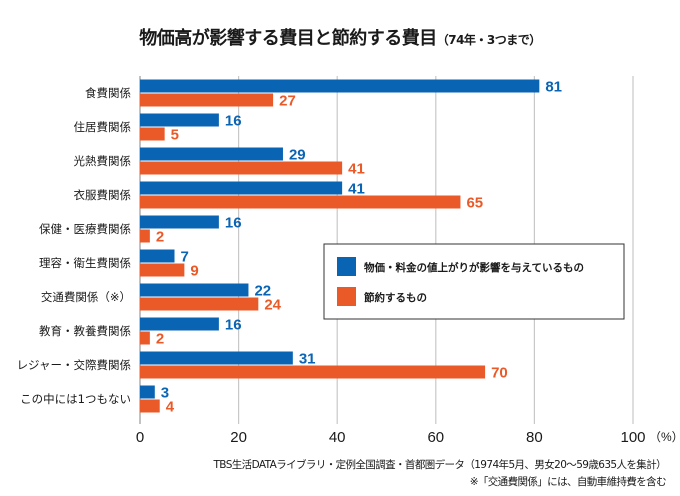  What do you see at coordinates (297, 155) in the screenshot?
I see `value-label-affected: 29` at bounding box center [297, 155].